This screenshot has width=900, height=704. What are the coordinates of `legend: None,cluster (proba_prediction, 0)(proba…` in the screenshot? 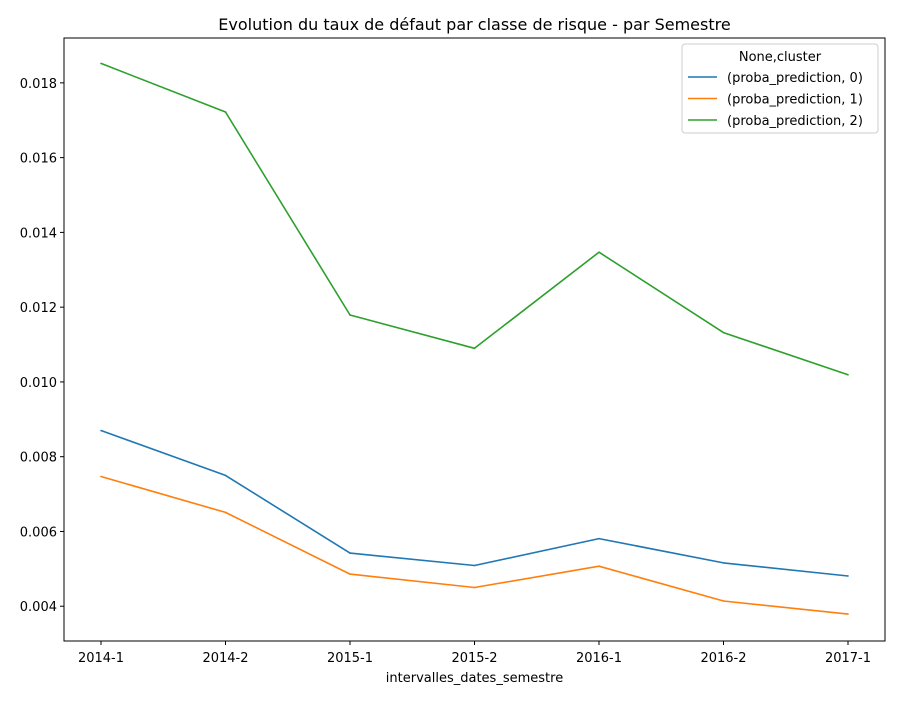 It's located at (780, 88).